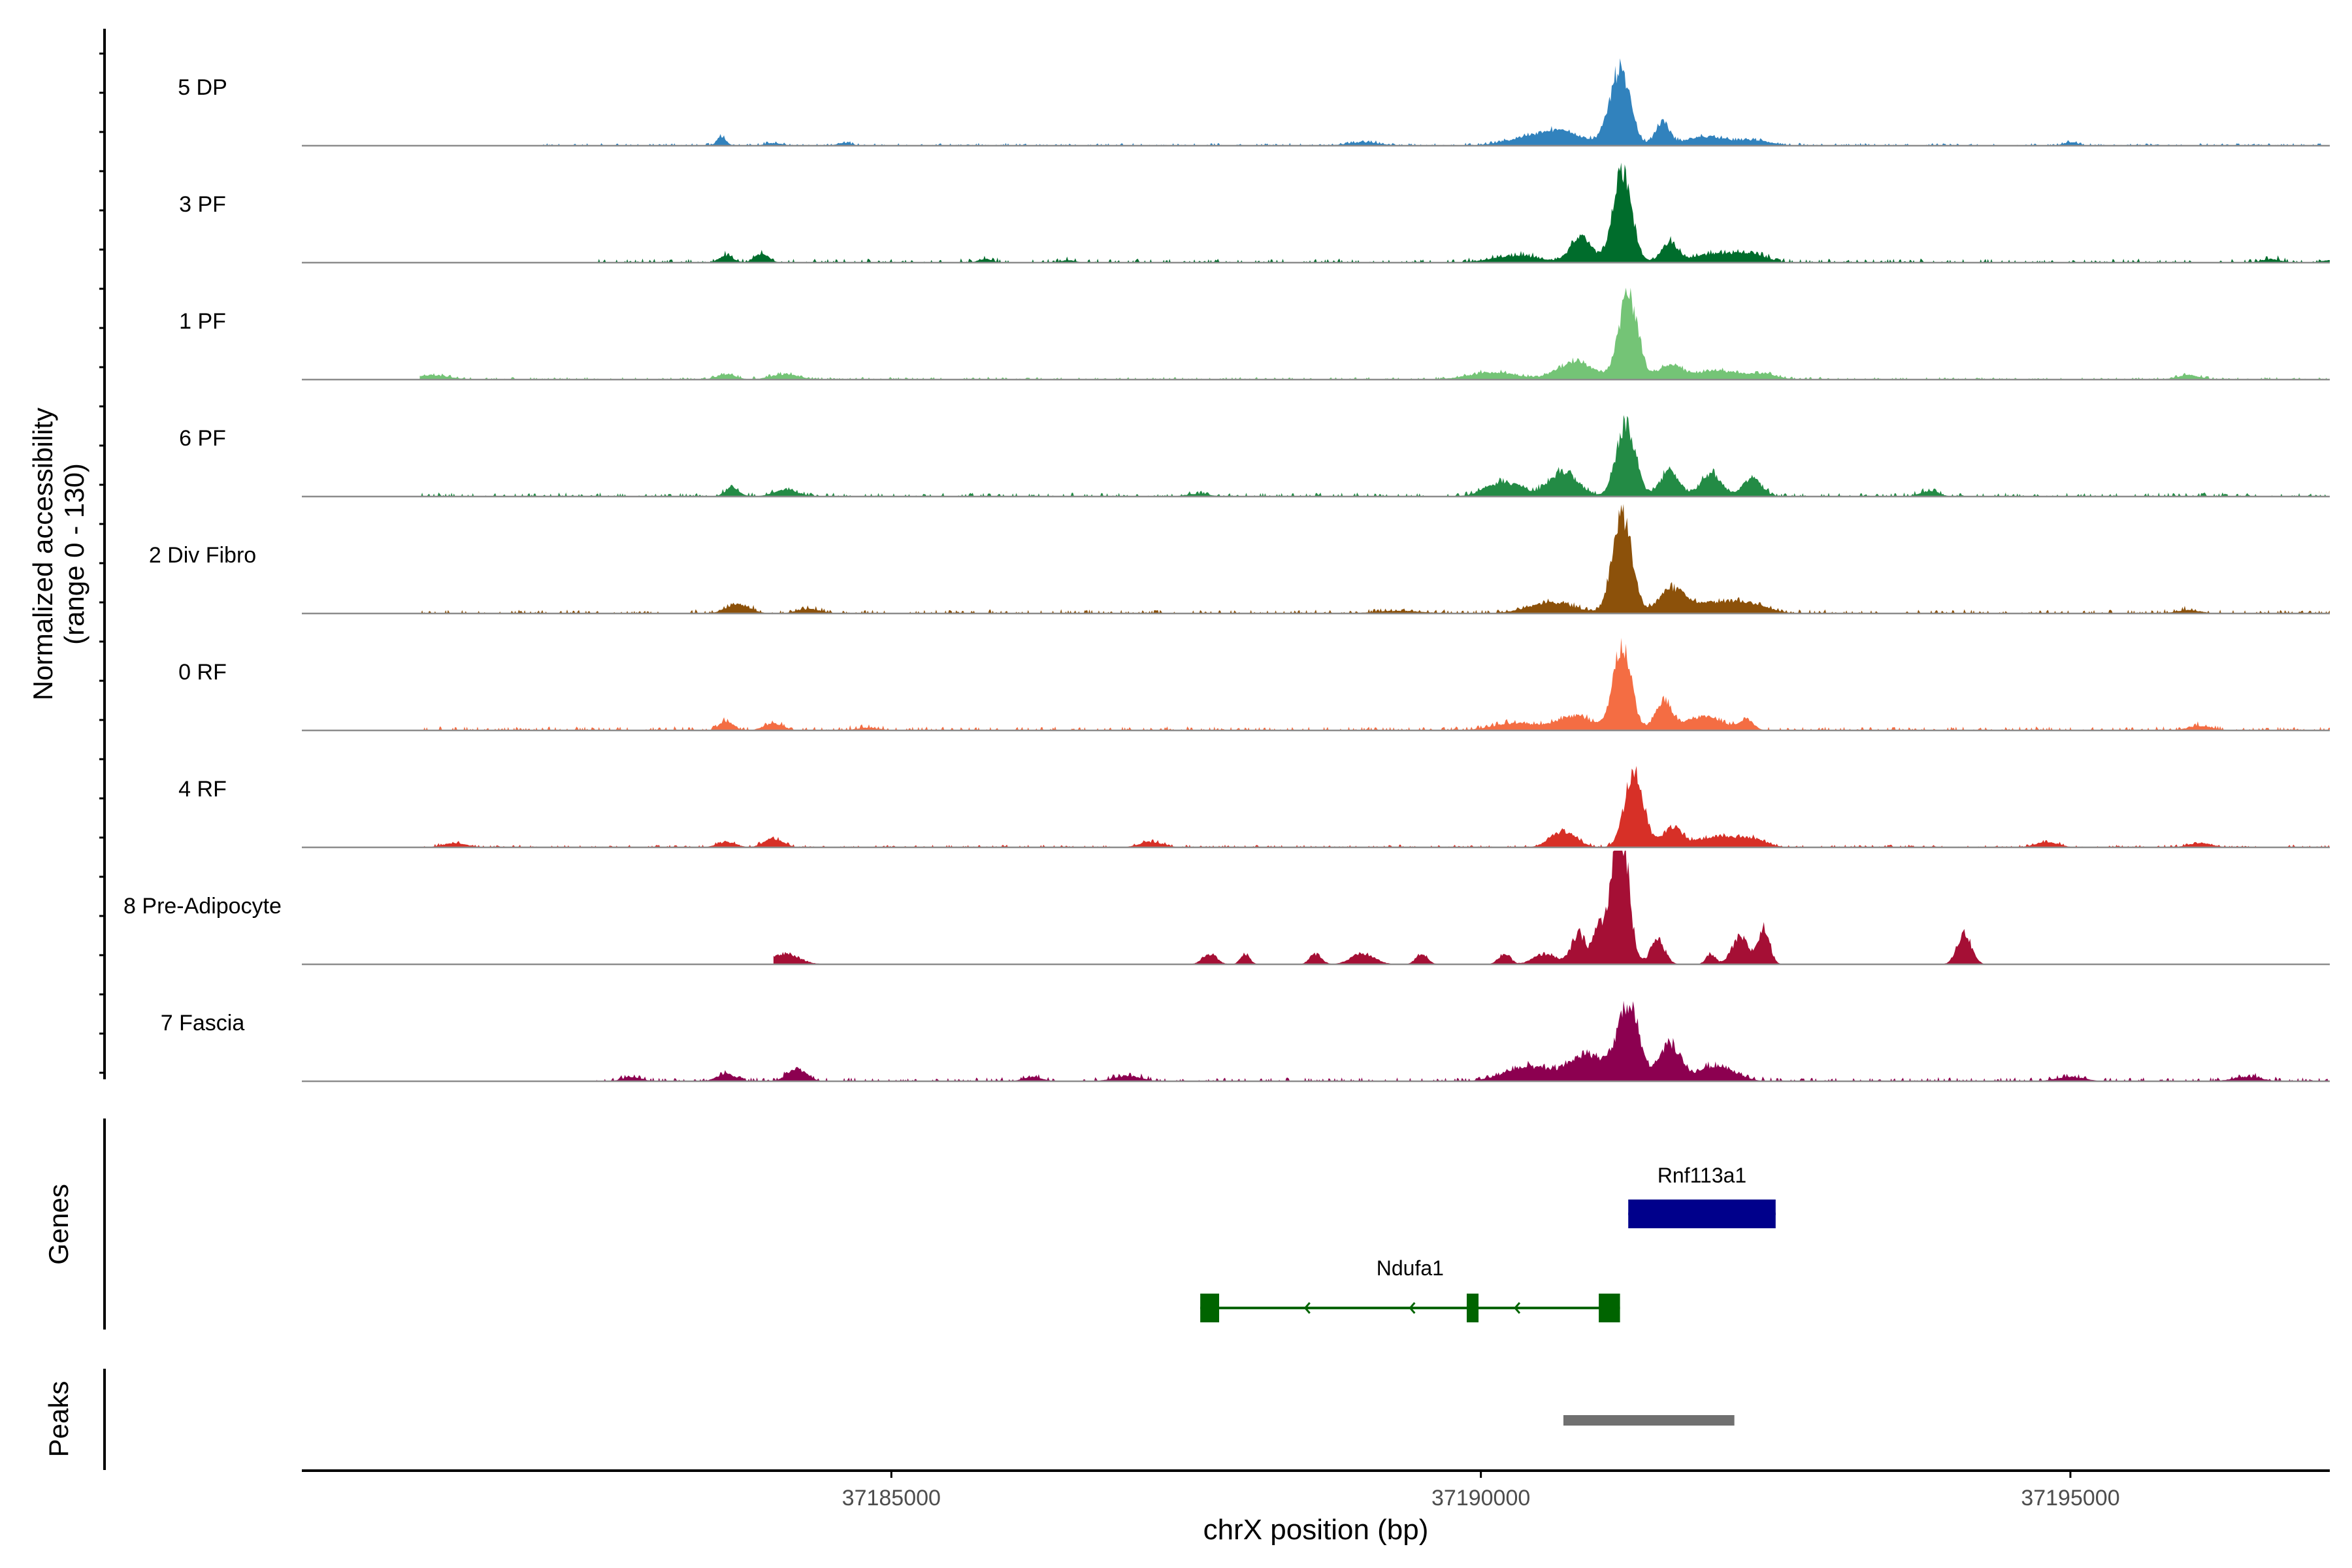 This screenshot has width=2352, height=1568. Describe the element at coordinates (1410, 1268) in the screenshot. I see `gene-name: Ndufa1` at that location.